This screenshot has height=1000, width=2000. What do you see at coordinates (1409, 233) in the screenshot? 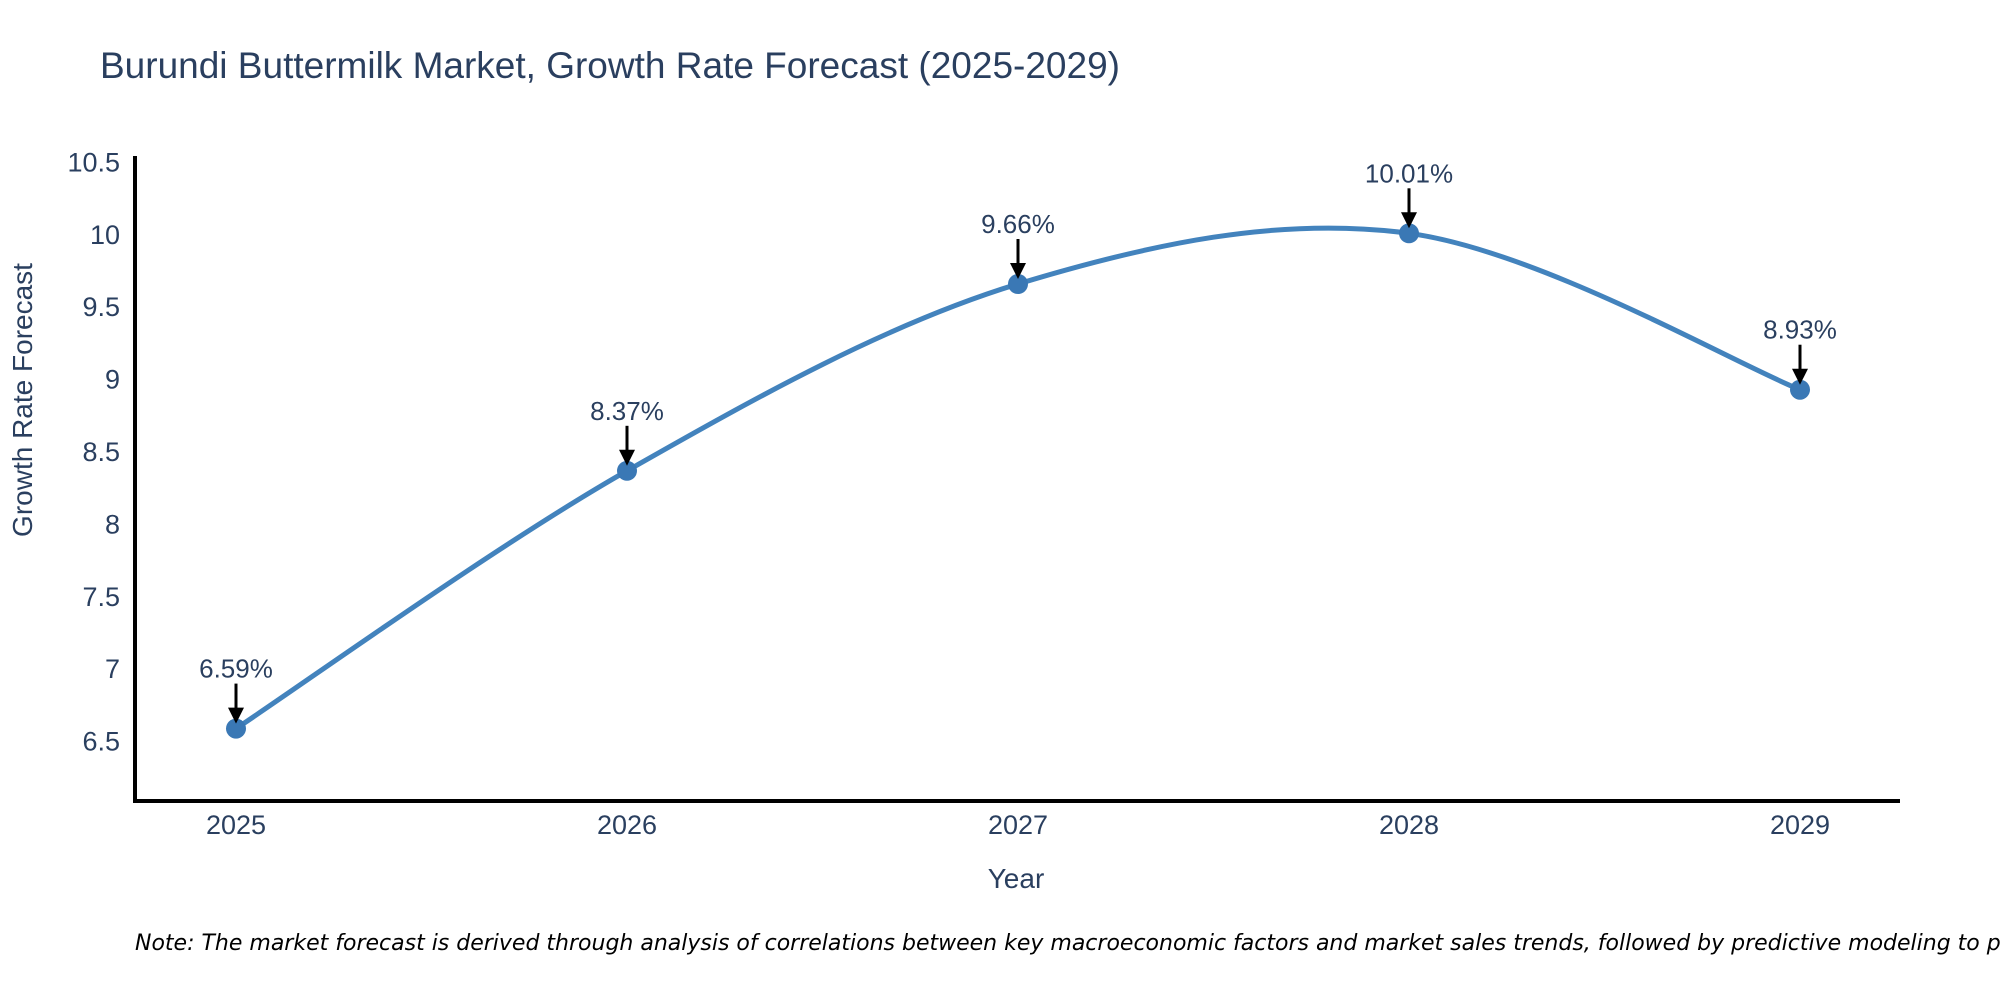
I see `data-point-2028` at bounding box center [1409, 233].